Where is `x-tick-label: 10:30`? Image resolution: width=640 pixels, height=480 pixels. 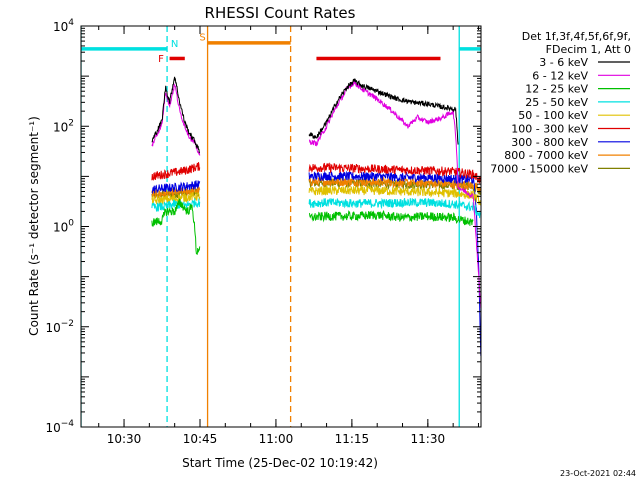
x-tick-label: 10:30 is located at coordinates (124, 439).